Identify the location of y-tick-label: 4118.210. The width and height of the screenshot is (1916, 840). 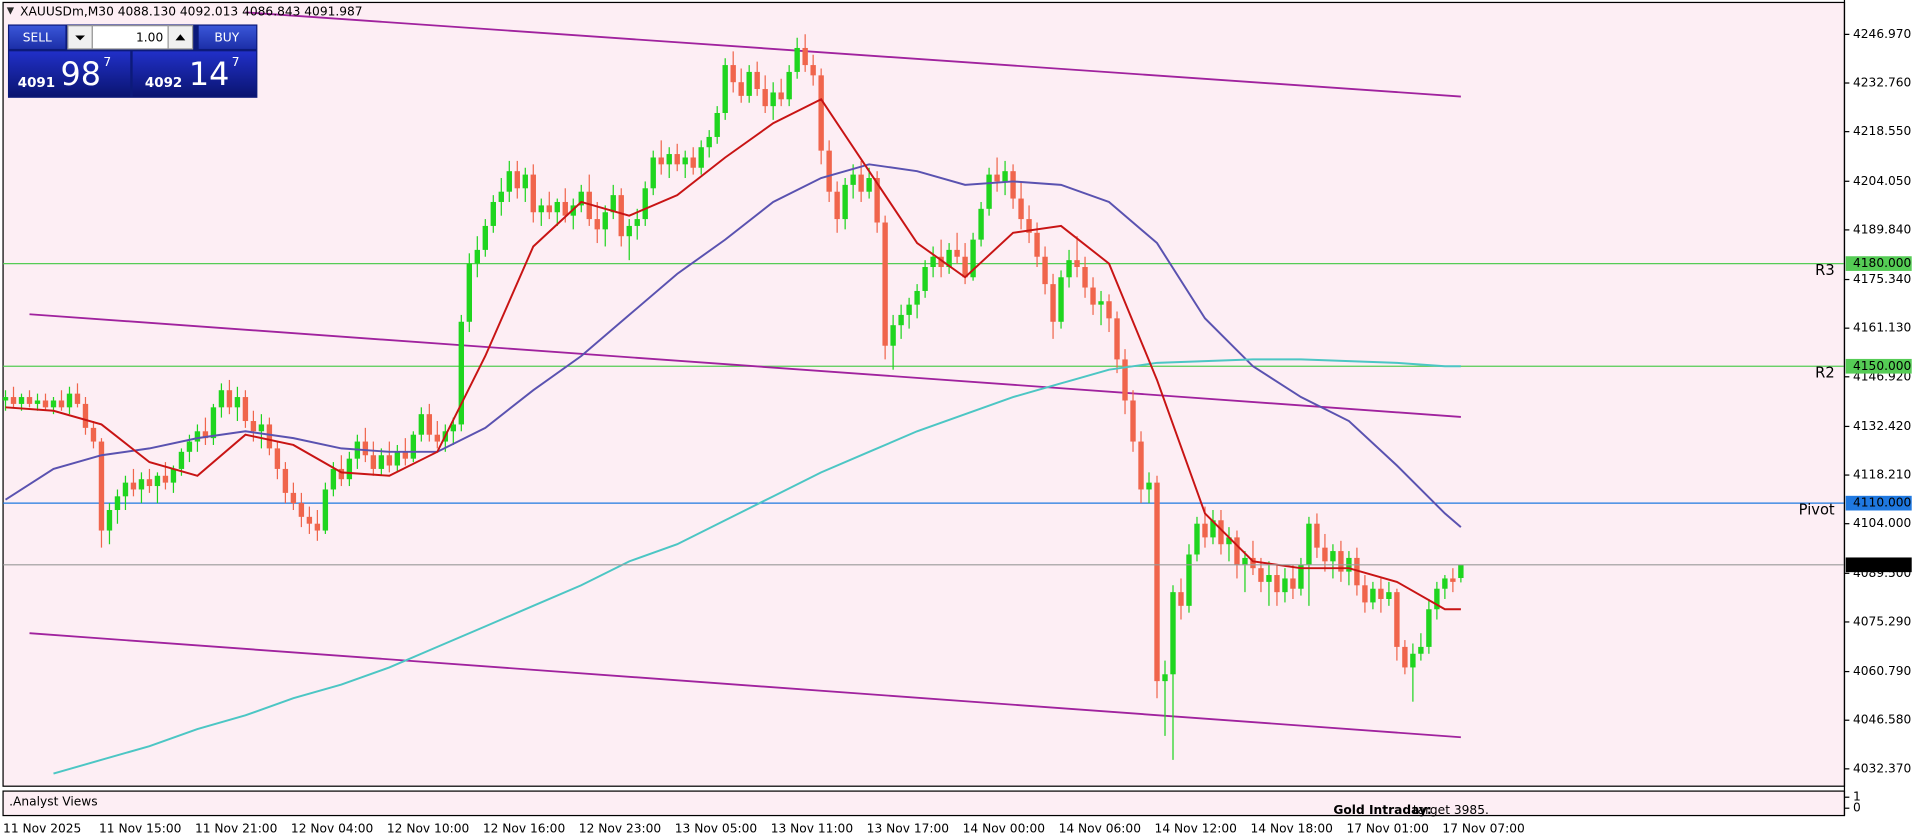
(1882, 475).